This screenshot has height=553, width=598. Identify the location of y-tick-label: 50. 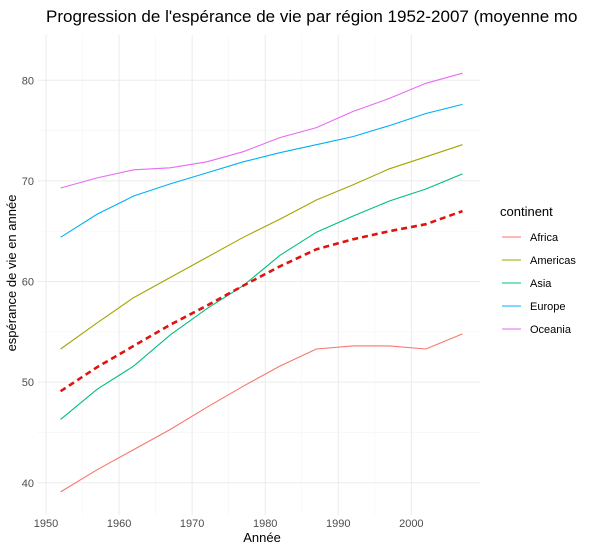
(28, 383).